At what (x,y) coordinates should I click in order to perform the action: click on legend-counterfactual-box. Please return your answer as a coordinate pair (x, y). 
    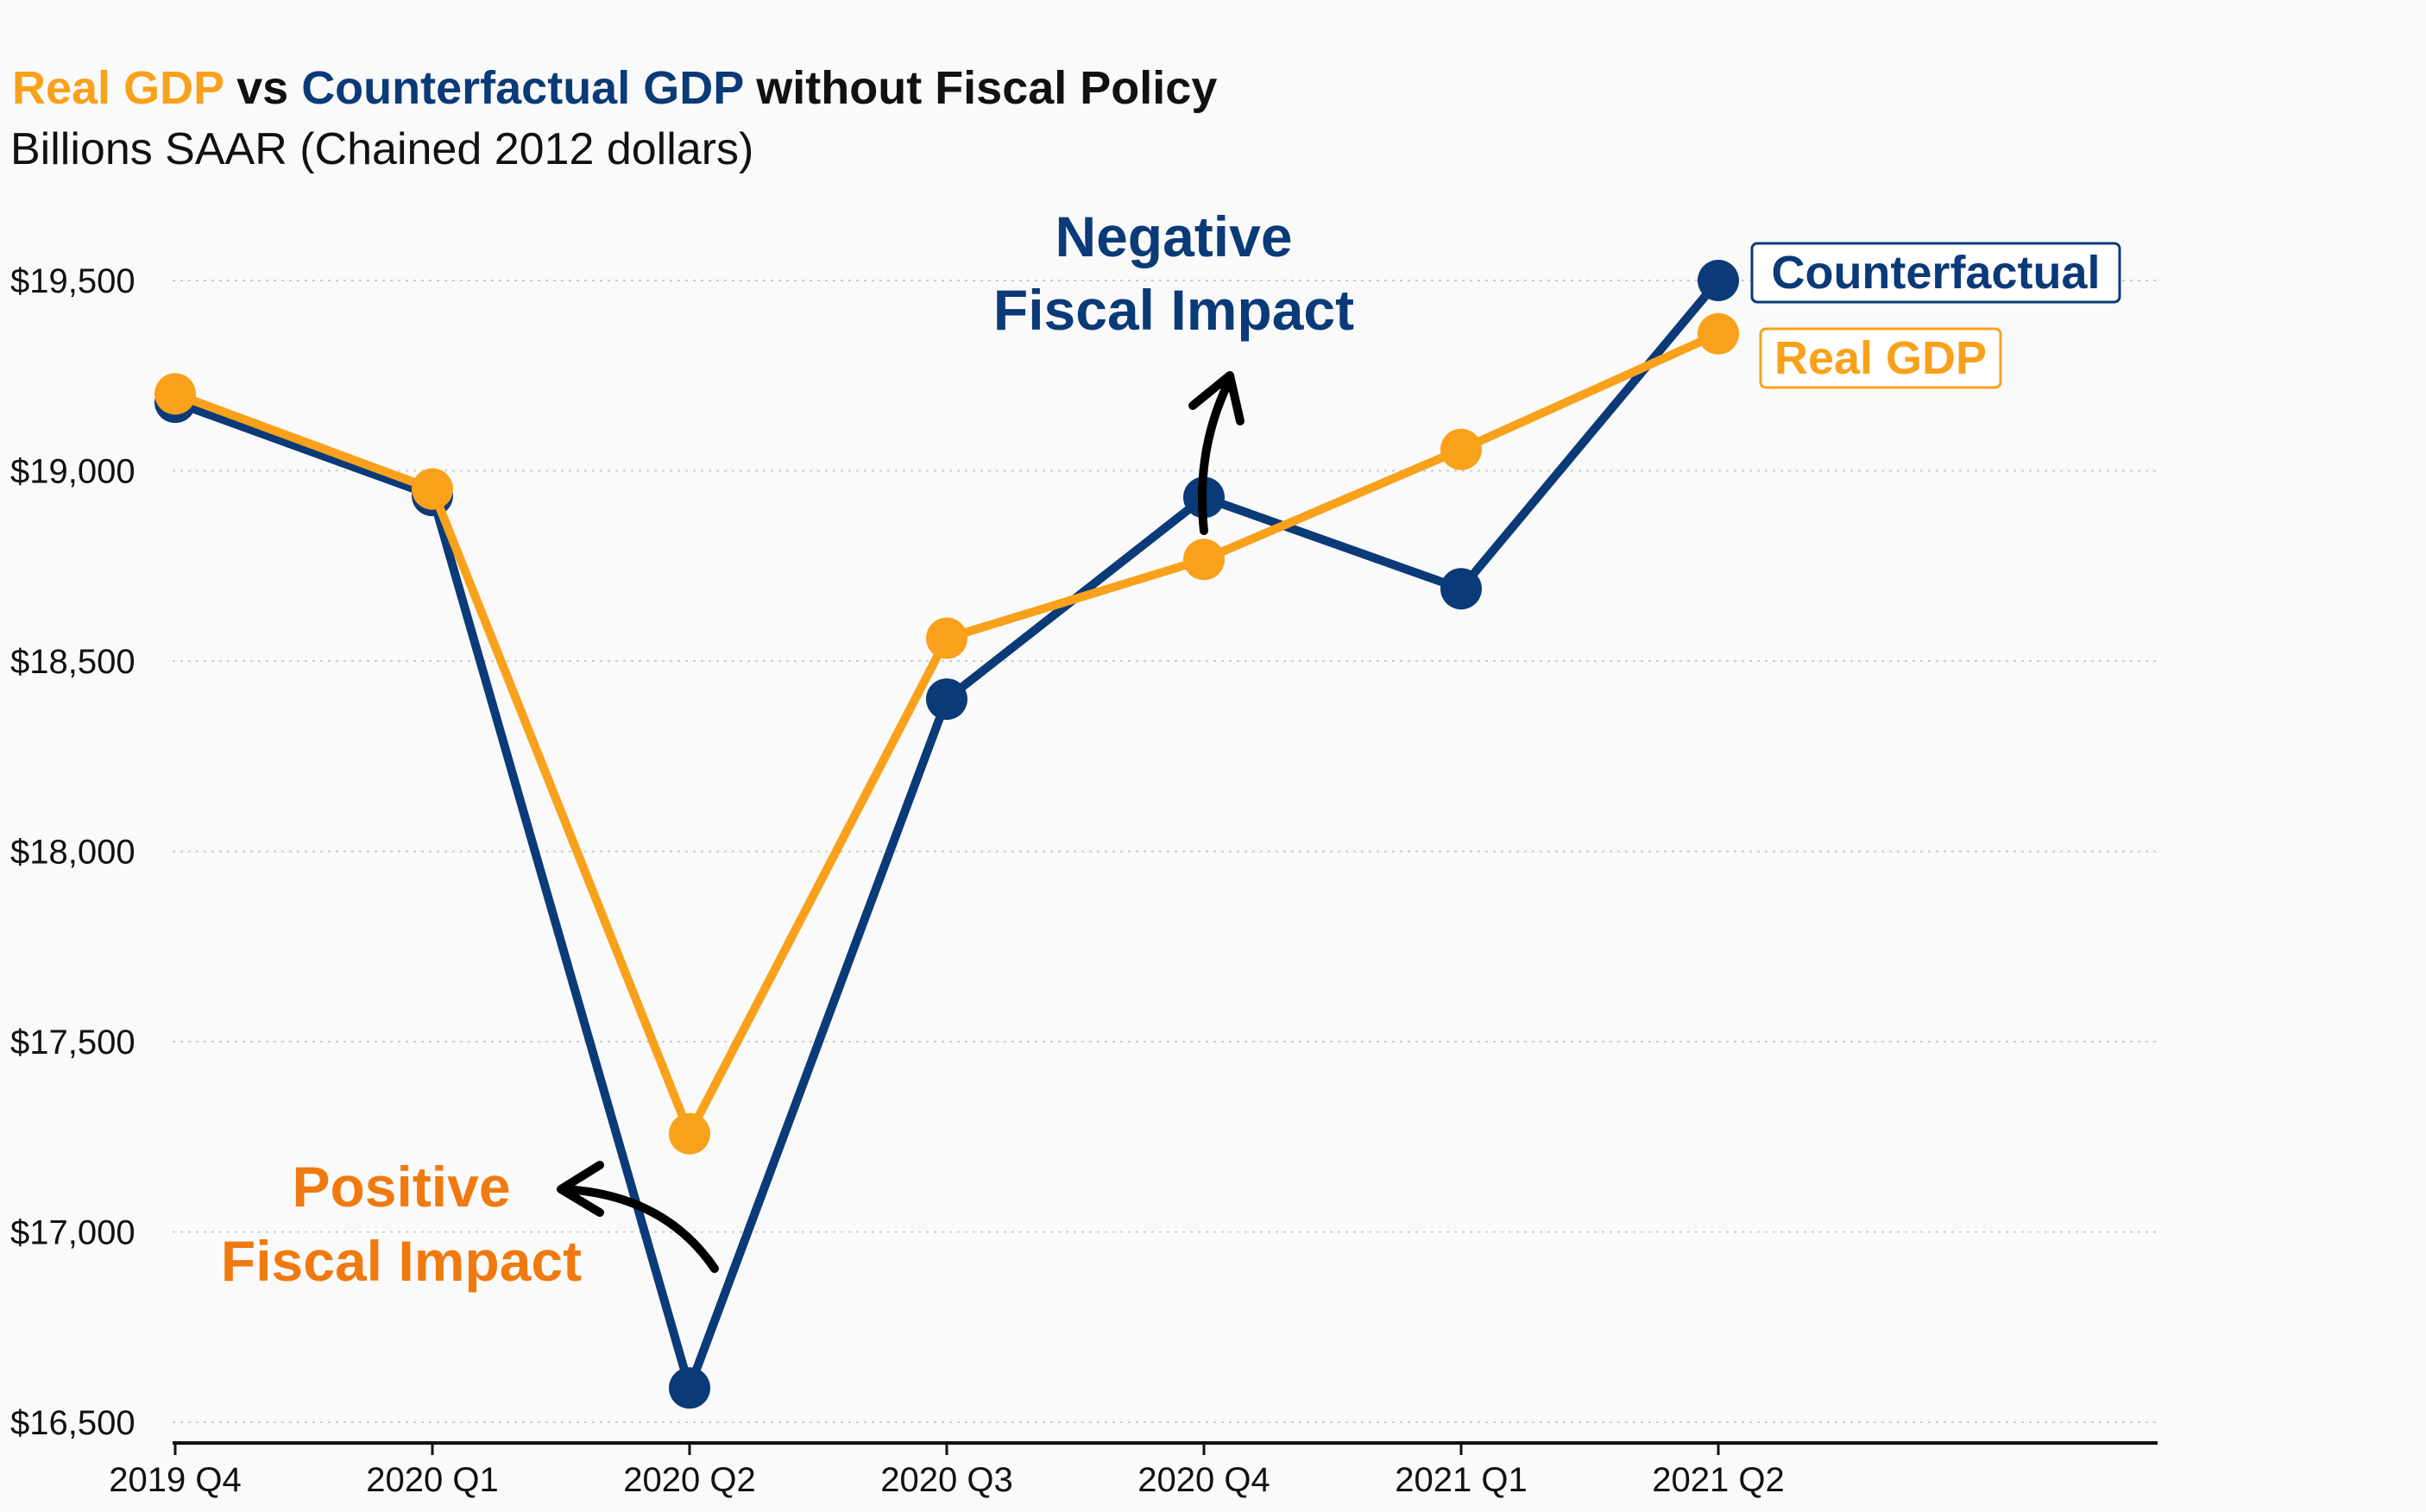
    Looking at the image, I should click on (1935, 273).